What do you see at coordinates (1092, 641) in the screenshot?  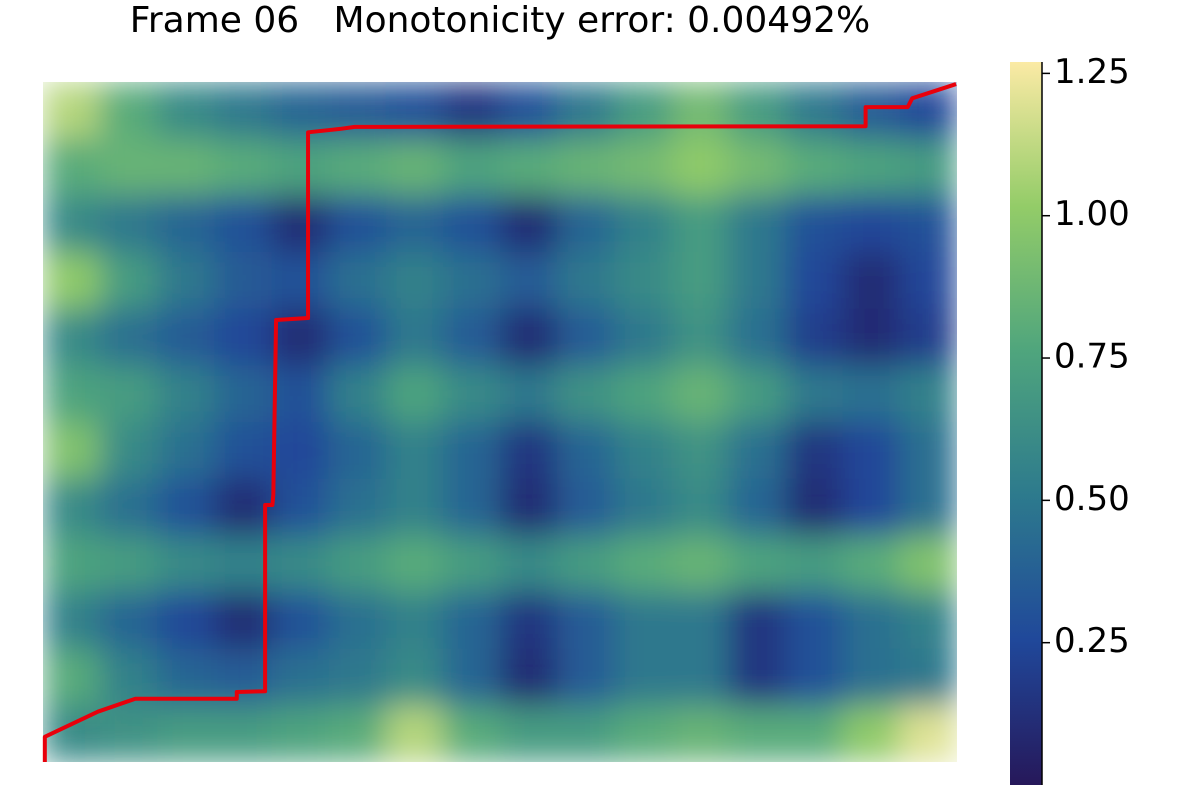 I see `colorbar-tick-label: 0.25` at bounding box center [1092, 641].